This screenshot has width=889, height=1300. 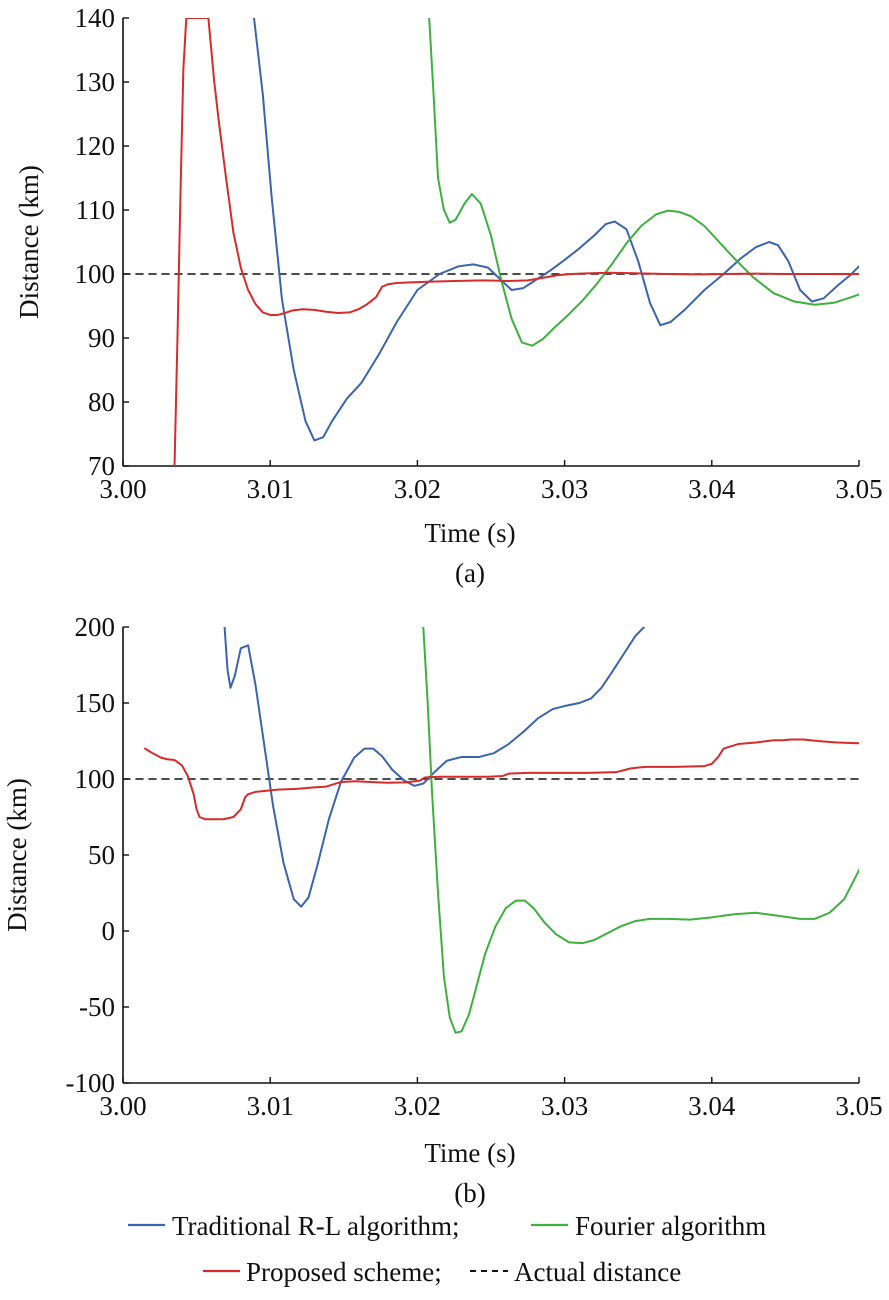 I want to click on y-tick-label: 140, so click(x=95, y=18).